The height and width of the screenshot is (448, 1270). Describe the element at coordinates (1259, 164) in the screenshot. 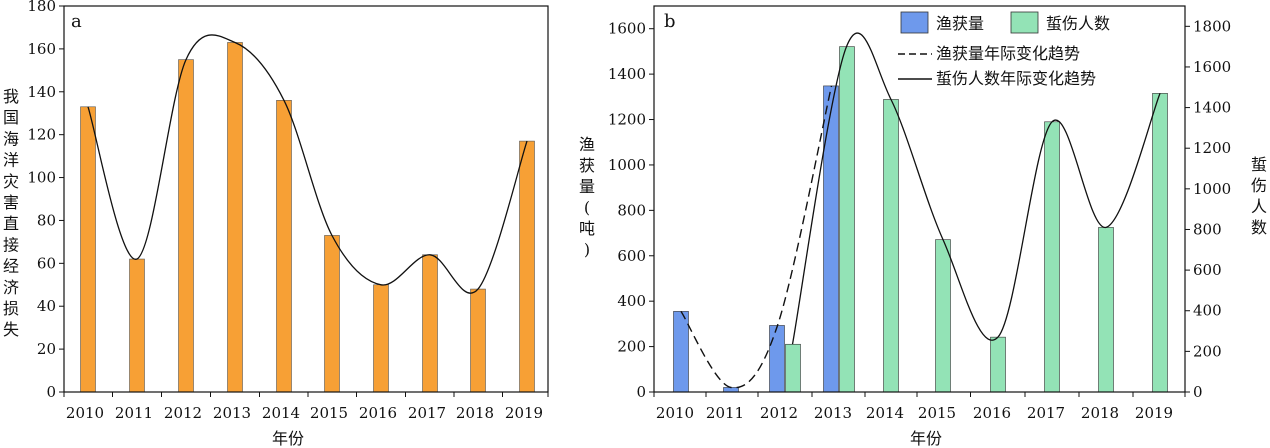

I see `panel-b-right-y-label-char: 蜇` at that location.